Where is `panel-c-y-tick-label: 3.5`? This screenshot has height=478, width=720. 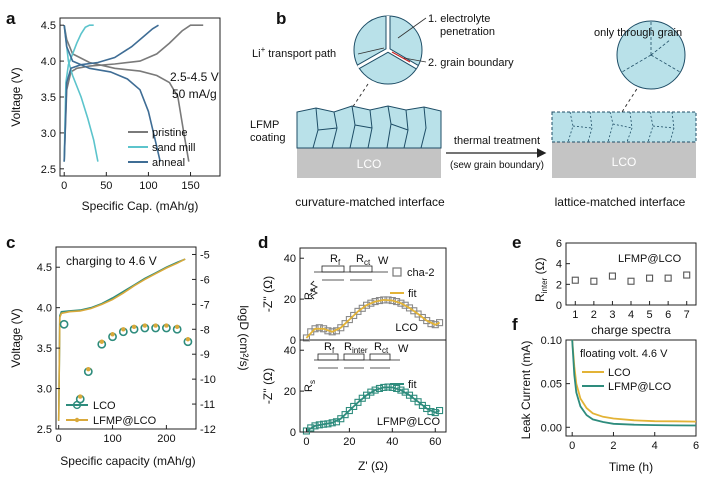
panel-c-y-tick-label: 3.5 is located at coordinates (44, 349).